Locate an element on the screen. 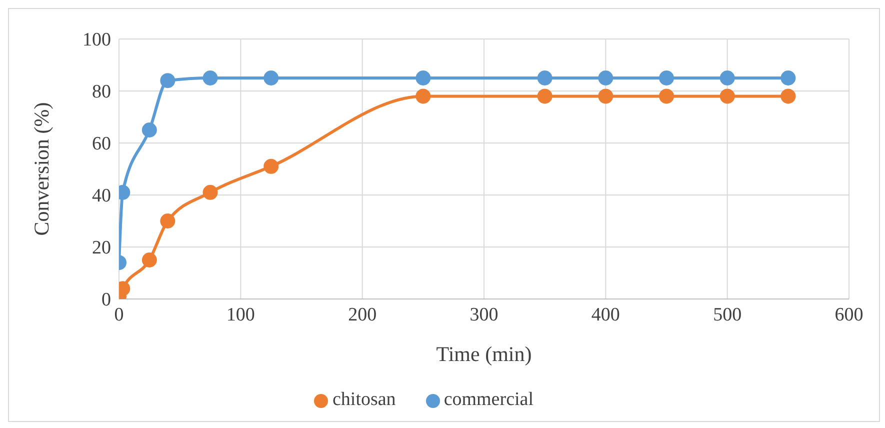 The height and width of the screenshot is (428, 885). x-tick-label: 100 is located at coordinates (240, 315).